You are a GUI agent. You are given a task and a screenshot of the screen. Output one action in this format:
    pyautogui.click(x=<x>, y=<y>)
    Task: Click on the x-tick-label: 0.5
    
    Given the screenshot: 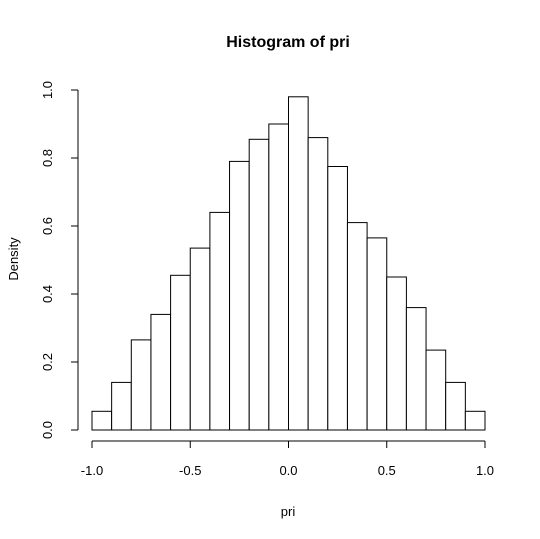 What is the action you would take?
    pyautogui.click(x=387, y=470)
    